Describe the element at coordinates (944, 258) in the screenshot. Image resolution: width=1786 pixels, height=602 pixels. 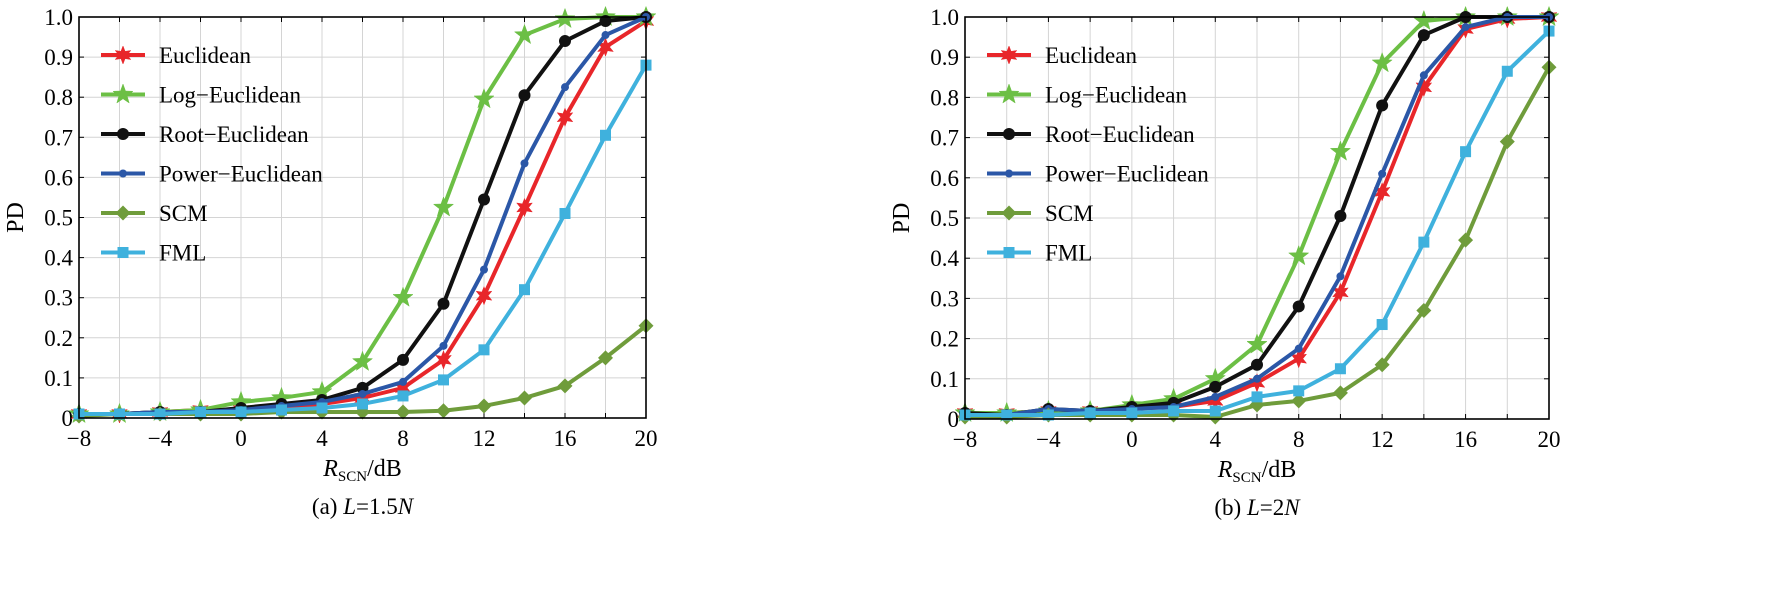
I see `y-tick-label: 0.4` at that location.